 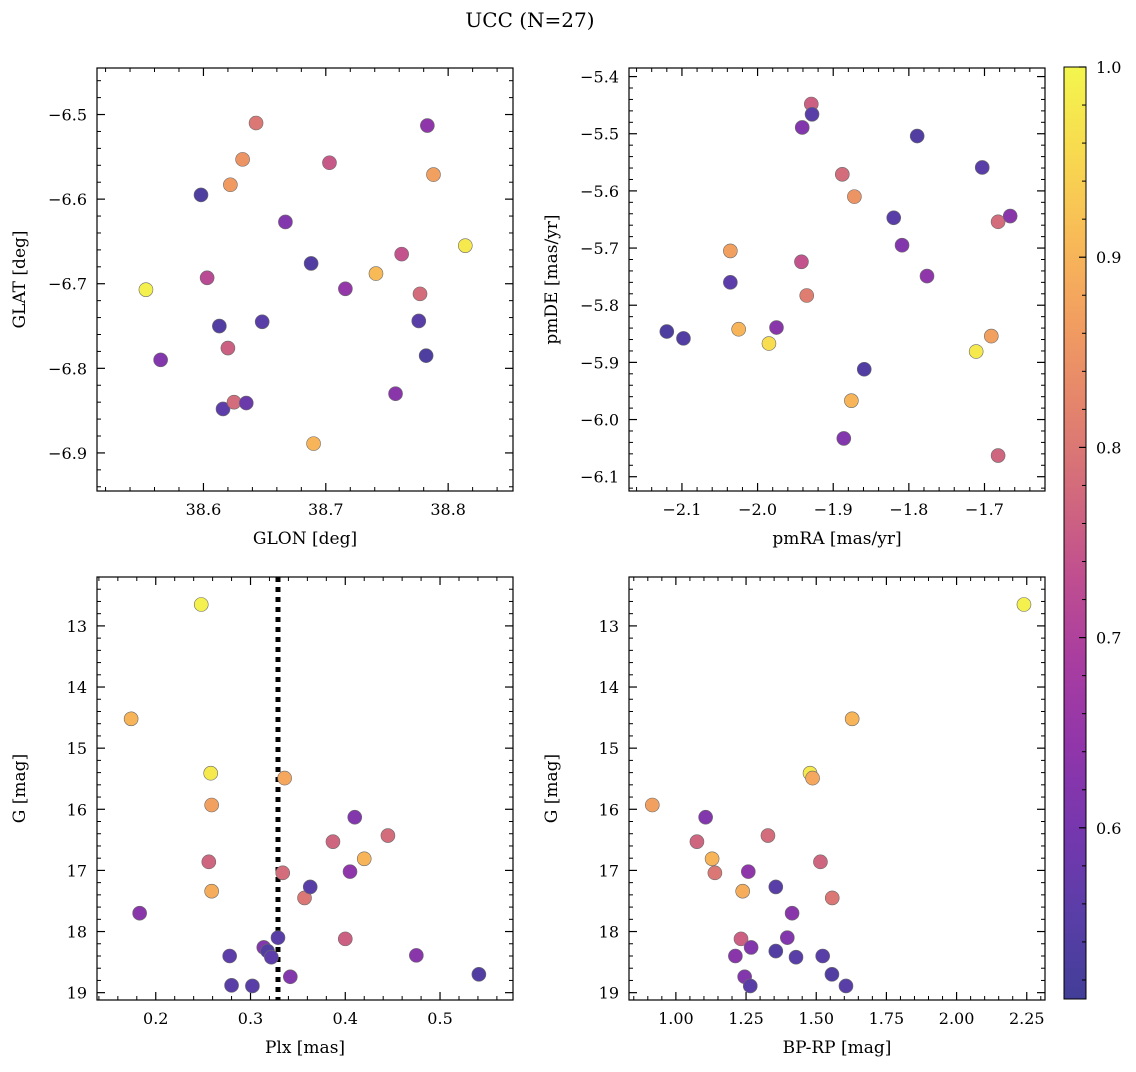 What do you see at coordinates (887, 1018) in the screenshot?
I see `x-tick-label: 1.75` at bounding box center [887, 1018].